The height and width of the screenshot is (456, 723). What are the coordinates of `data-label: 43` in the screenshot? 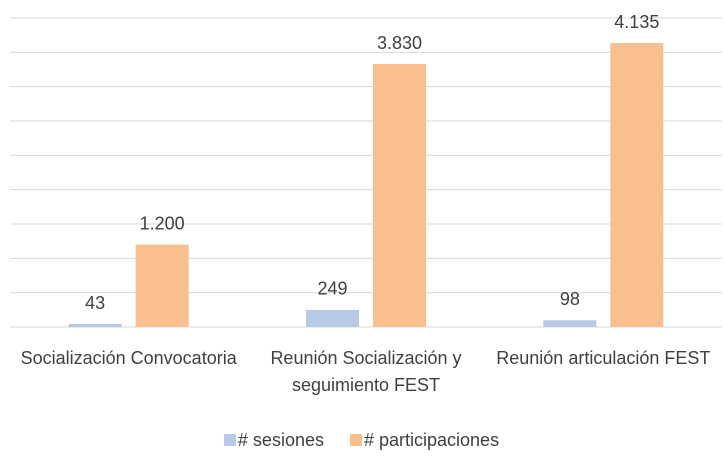 It's located at (95, 303).